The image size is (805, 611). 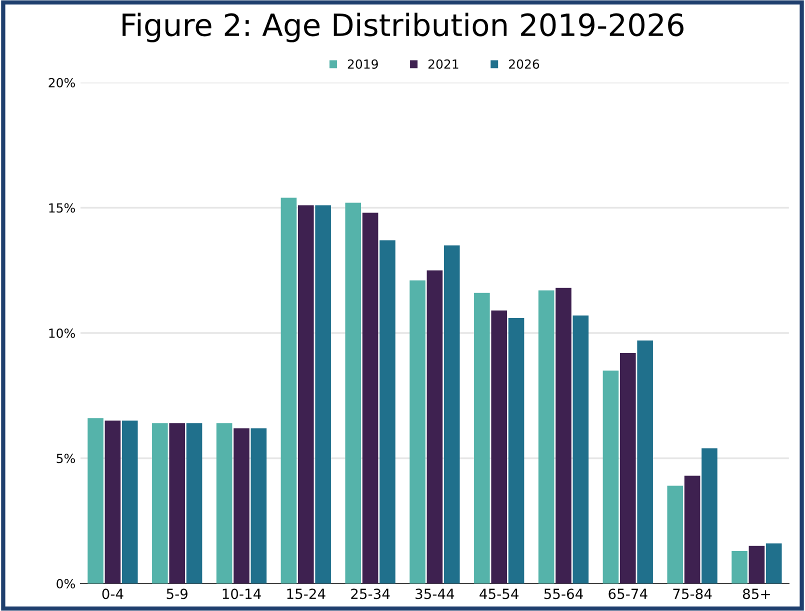 What do you see at coordinates (65, 583) in the screenshot?
I see `y-tick-label: 0%` at bounding box center [65, 583].